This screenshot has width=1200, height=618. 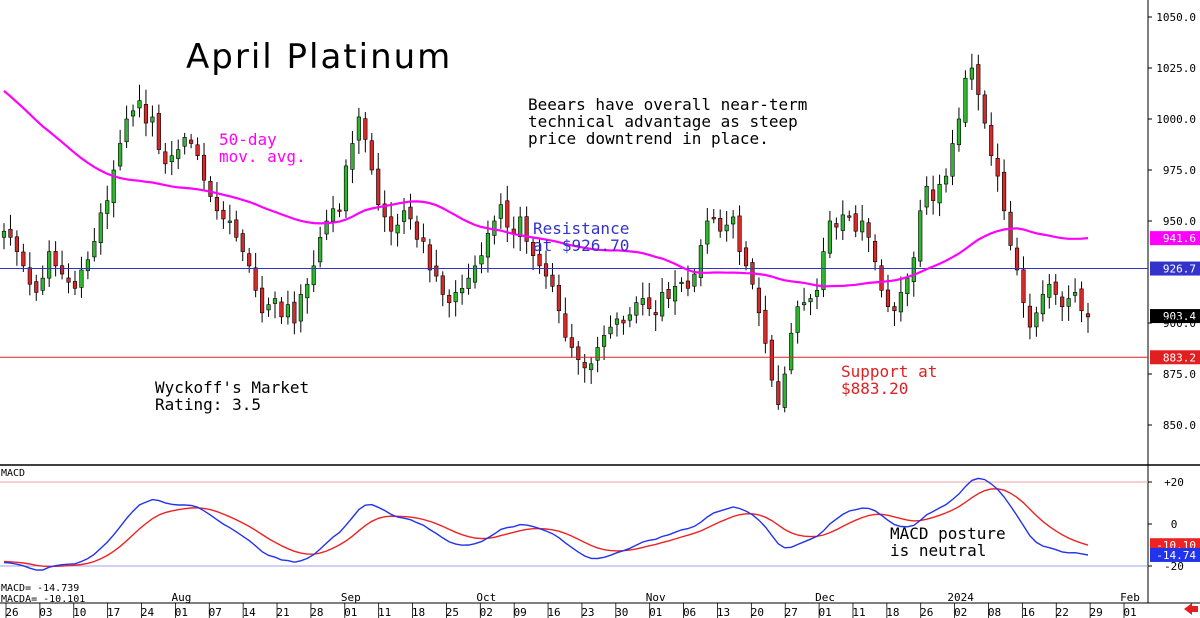 What do you see at coordinates (926, 612) in the screenshot?
I see `date-tick-label: 26` at bounding box center [926, 612].